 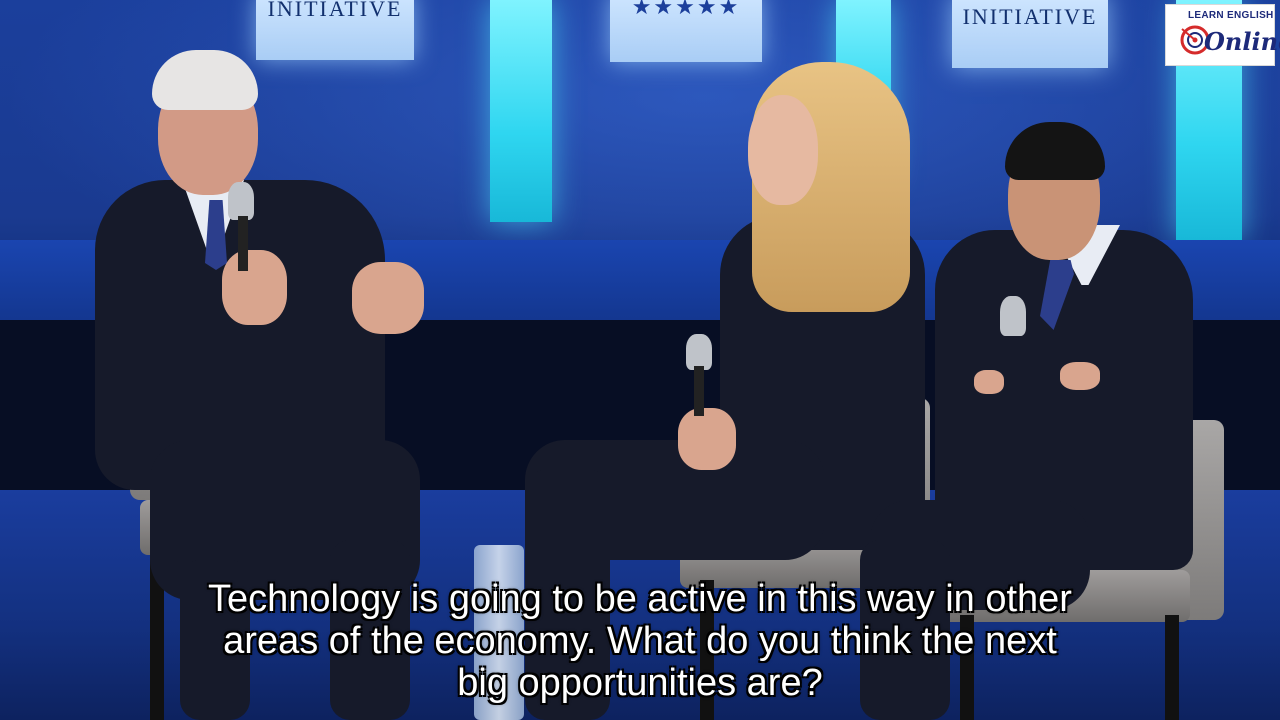 What do you see at coordinates (905, 630) in the screenshot?
I see `panelist-right-leg-lower` at bounding box center [905, 630].